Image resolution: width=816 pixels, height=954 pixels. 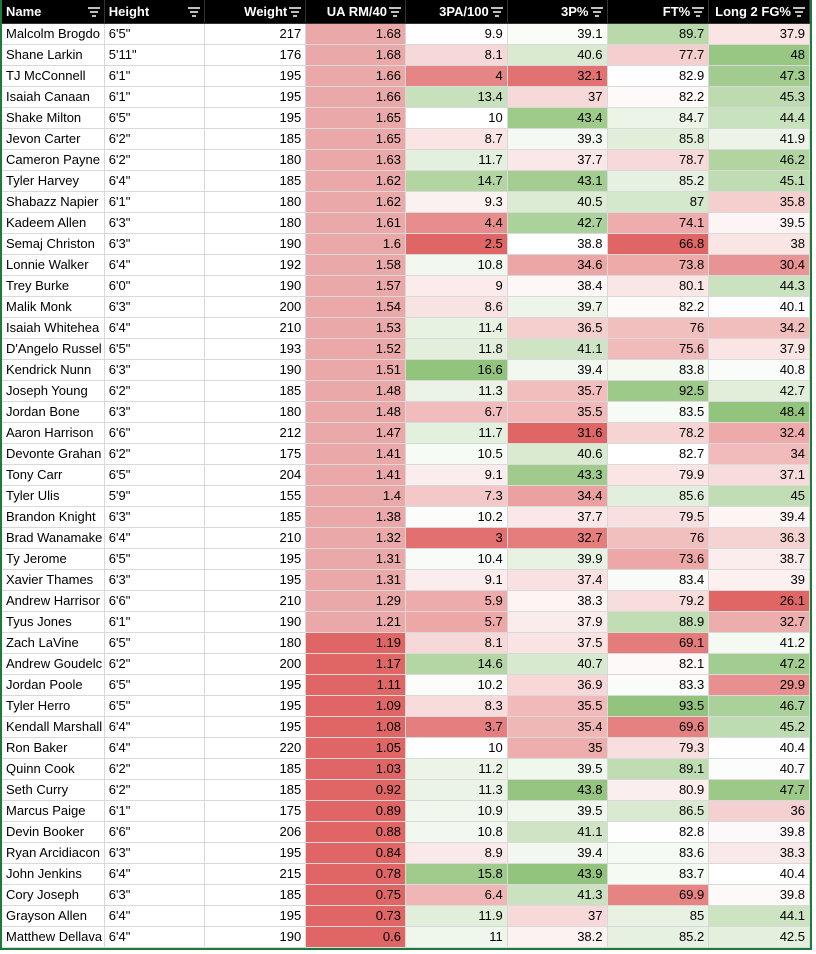 I want to click on table-cell: Shake Milton, so click(x=53, y=118).